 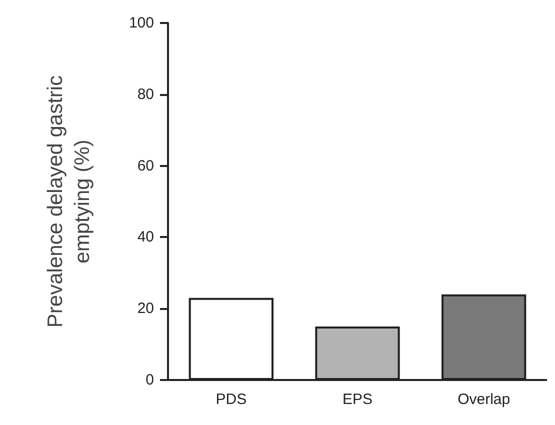 What do you see at coordinates (141, 23) in the screenshot?
I see `y-tick-label: 100` at bounding box center [141, 23].